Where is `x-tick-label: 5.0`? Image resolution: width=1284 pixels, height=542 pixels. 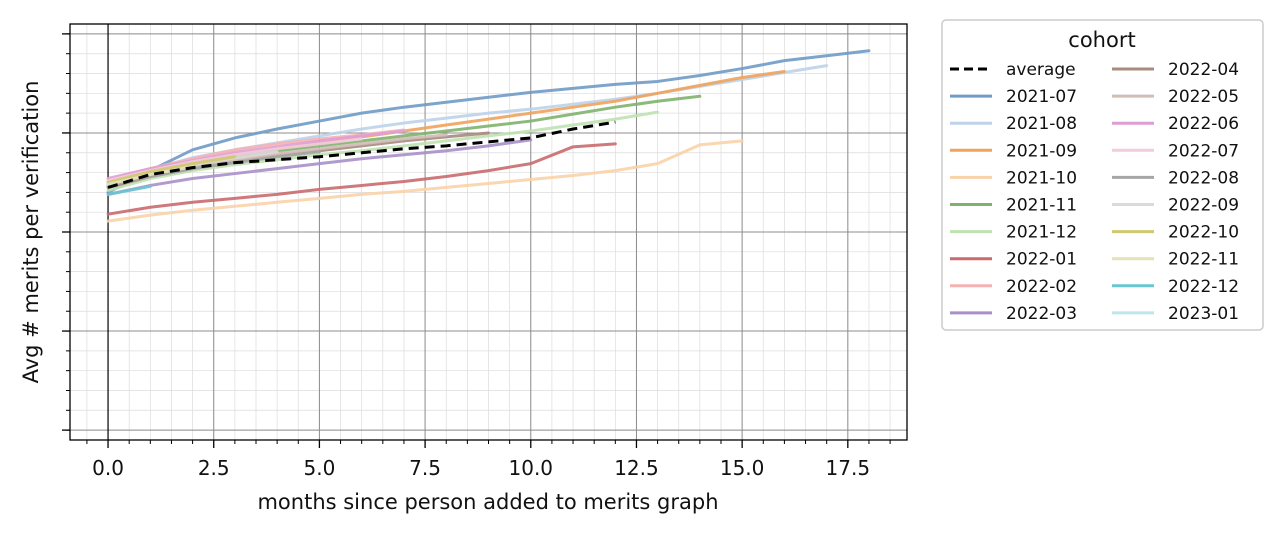
x-tick-label: 5.0 is located at coordinates (320, 468).